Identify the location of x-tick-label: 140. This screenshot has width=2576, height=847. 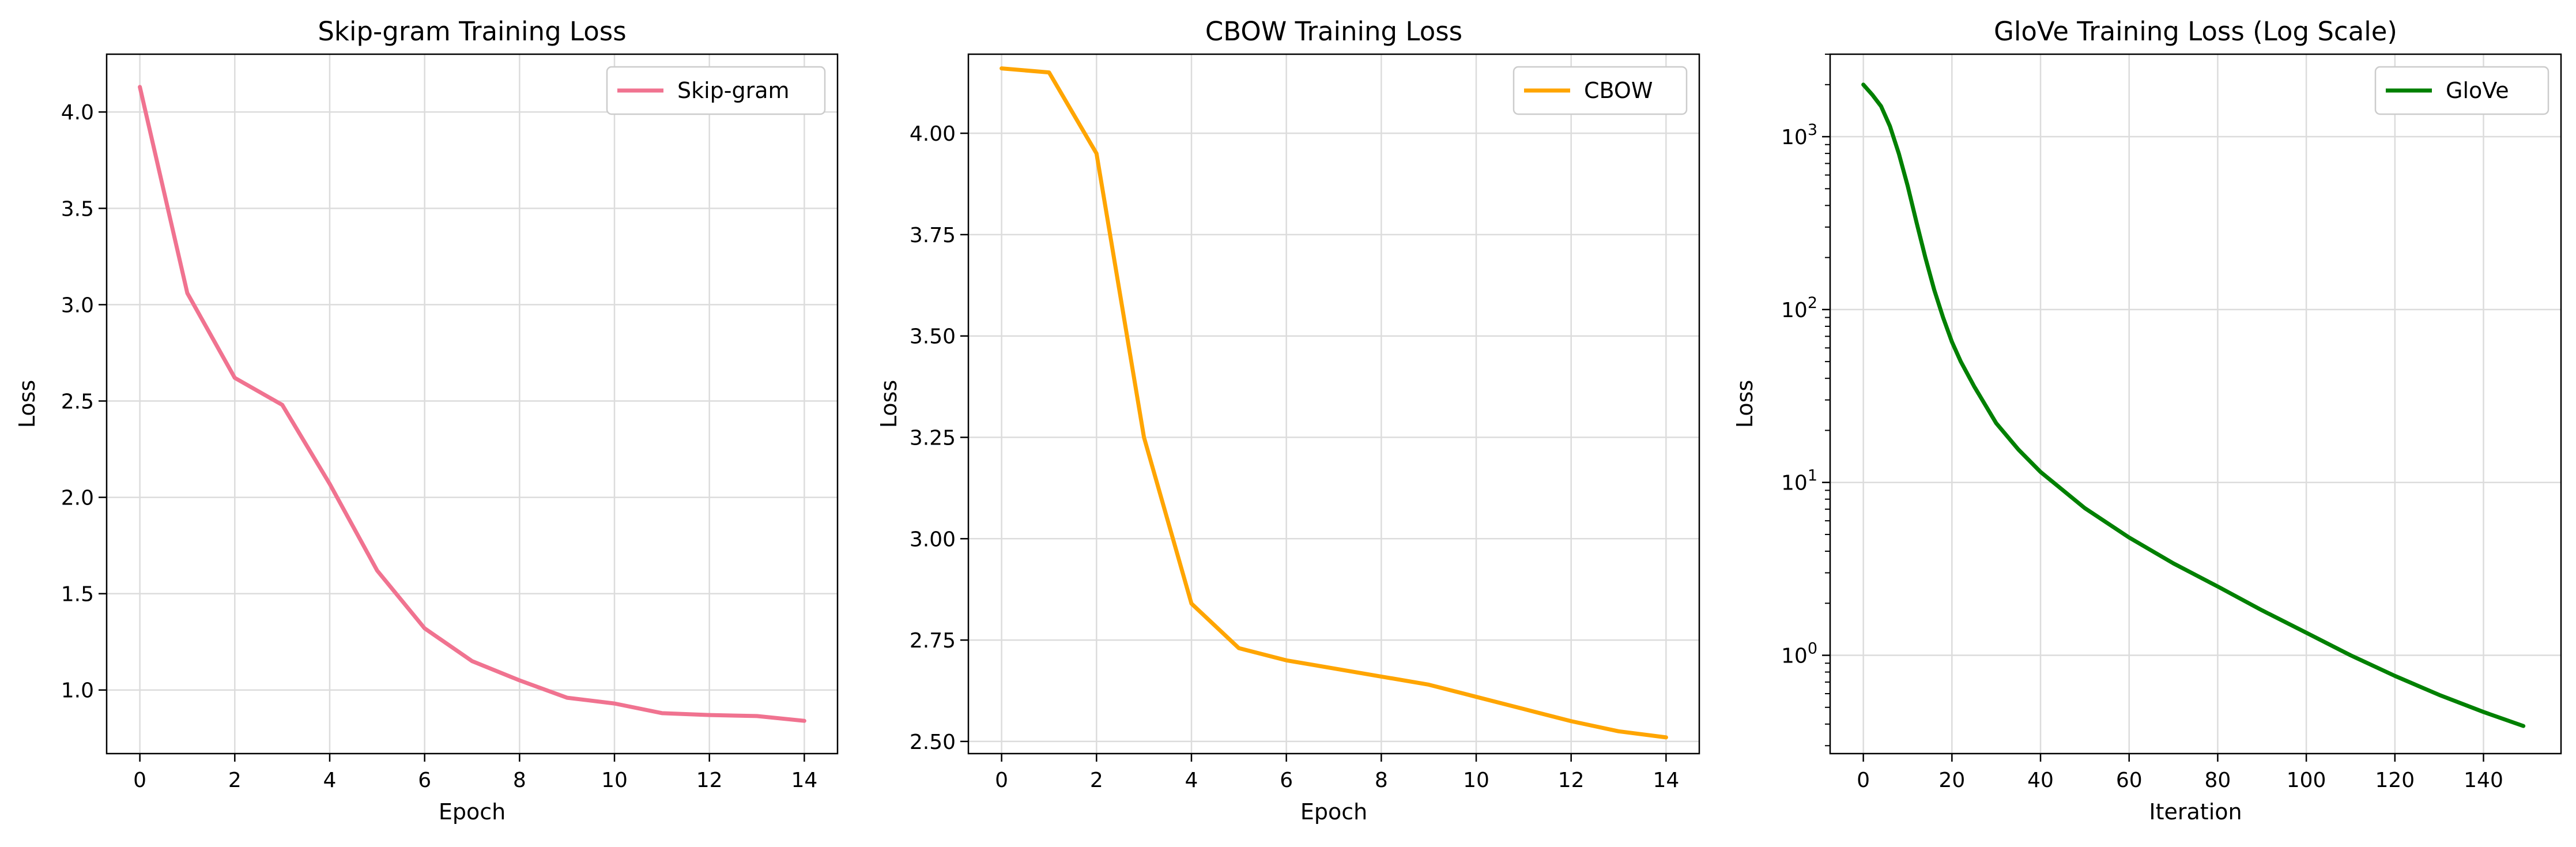
(2483, 780).